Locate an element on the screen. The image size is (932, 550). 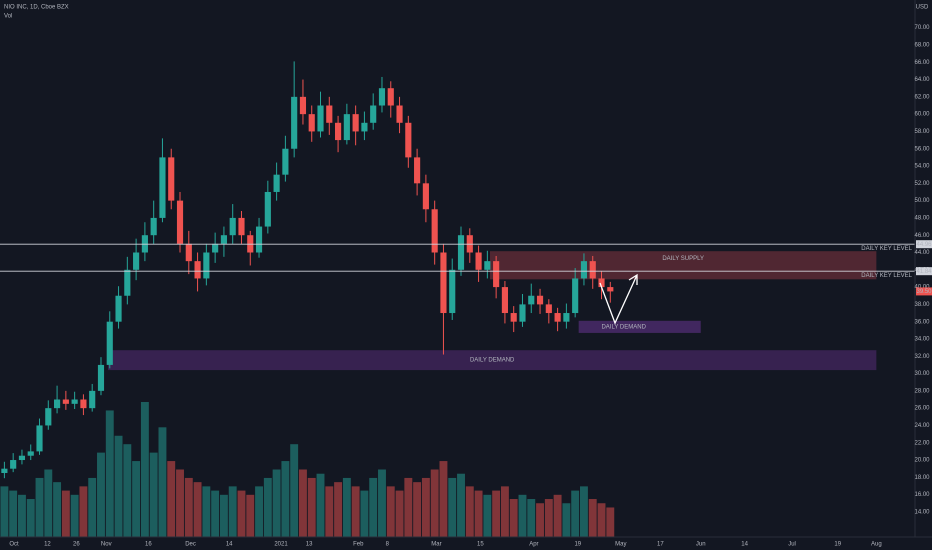
x-tick-label: 2021 is located at coordinates (281, 545).